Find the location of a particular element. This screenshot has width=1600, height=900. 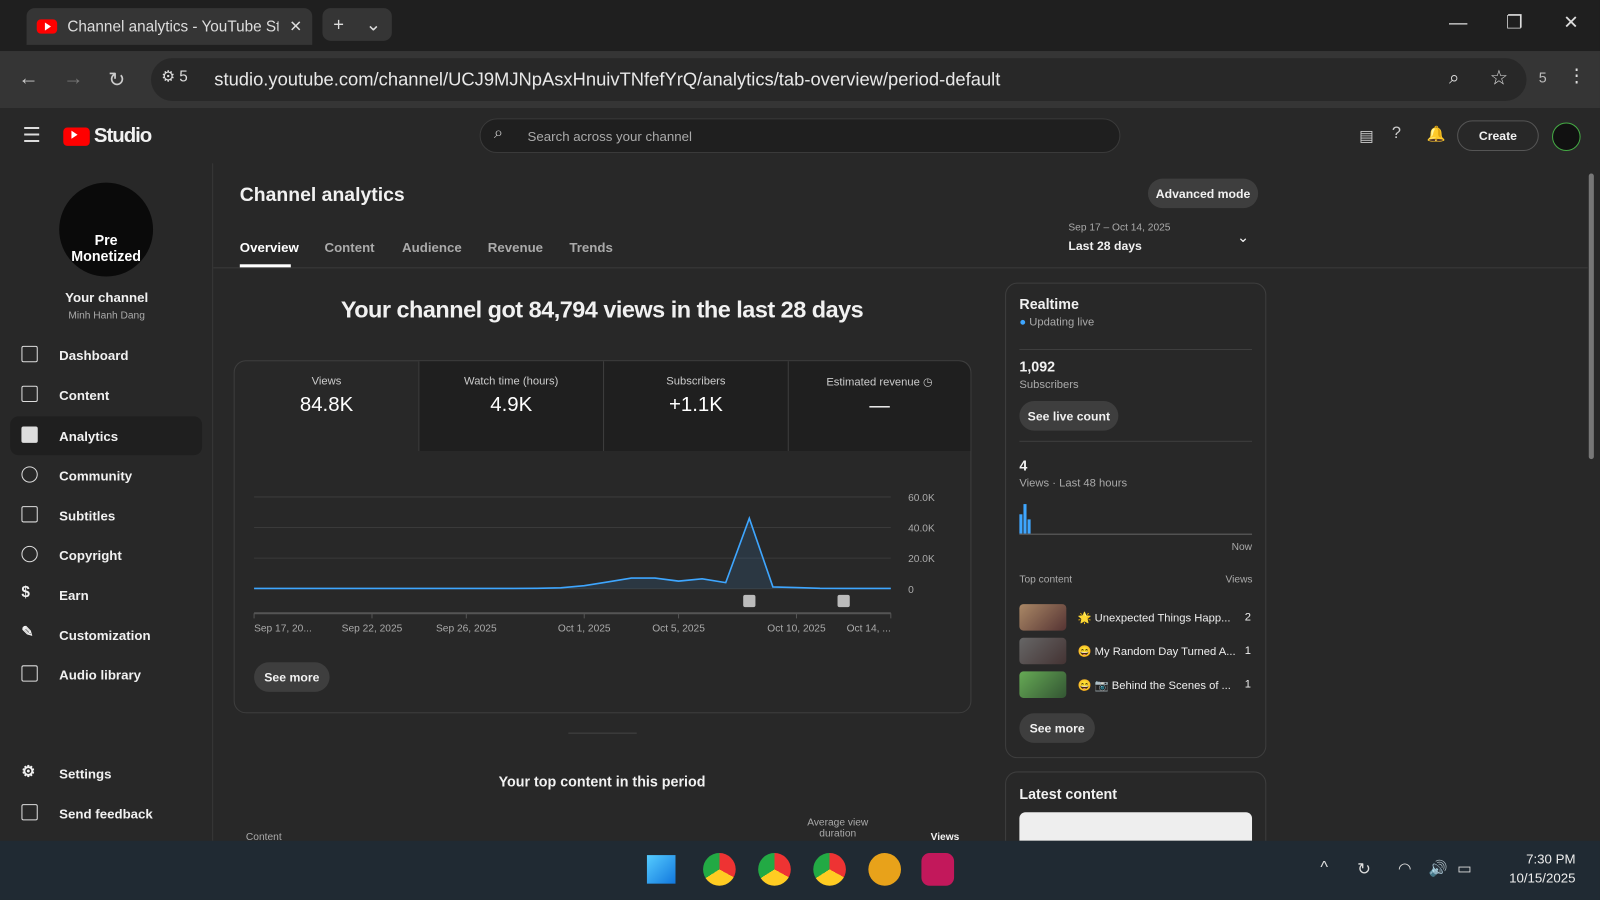

sidebar-item-send-feedback: Send feedback is located at coordinates (106, 813).